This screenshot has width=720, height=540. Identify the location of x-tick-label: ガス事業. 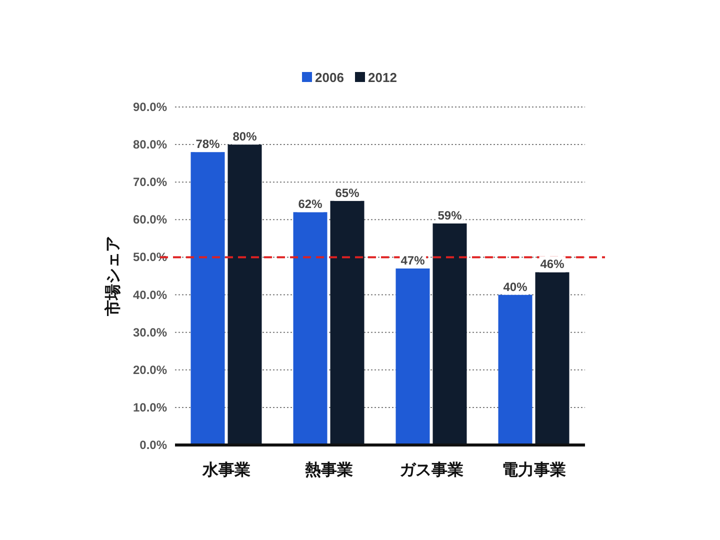
(431, 470).